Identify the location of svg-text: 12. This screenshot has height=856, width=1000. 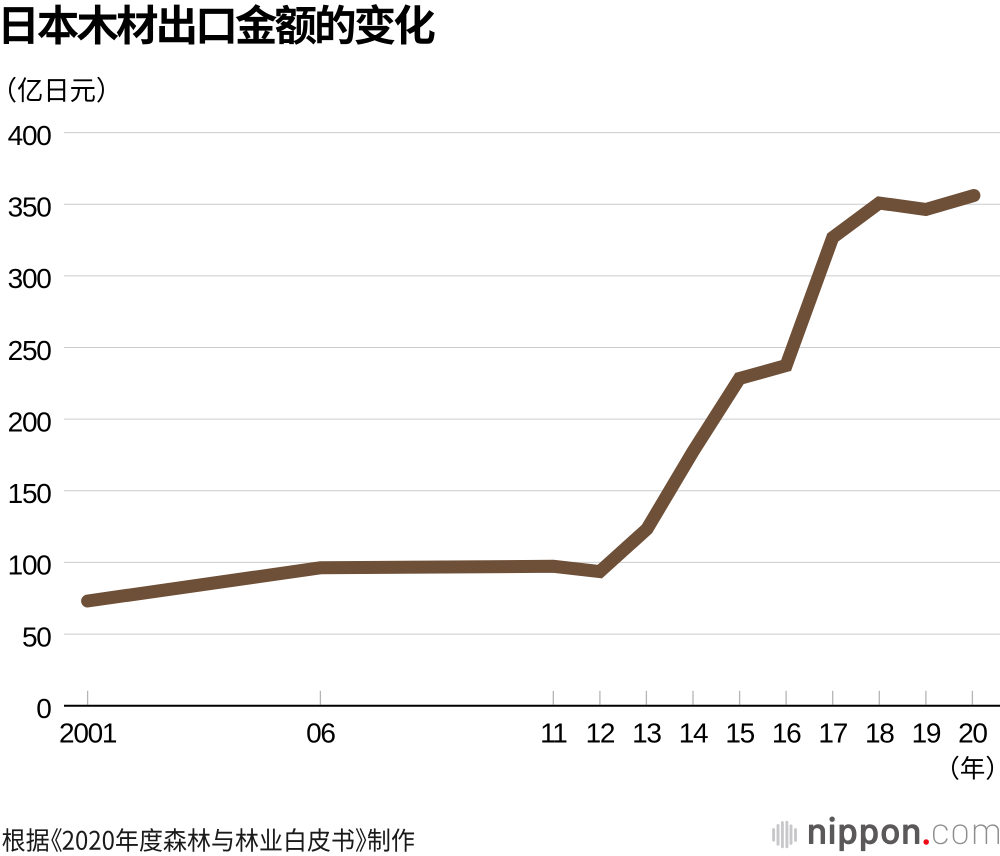
(600, 733).